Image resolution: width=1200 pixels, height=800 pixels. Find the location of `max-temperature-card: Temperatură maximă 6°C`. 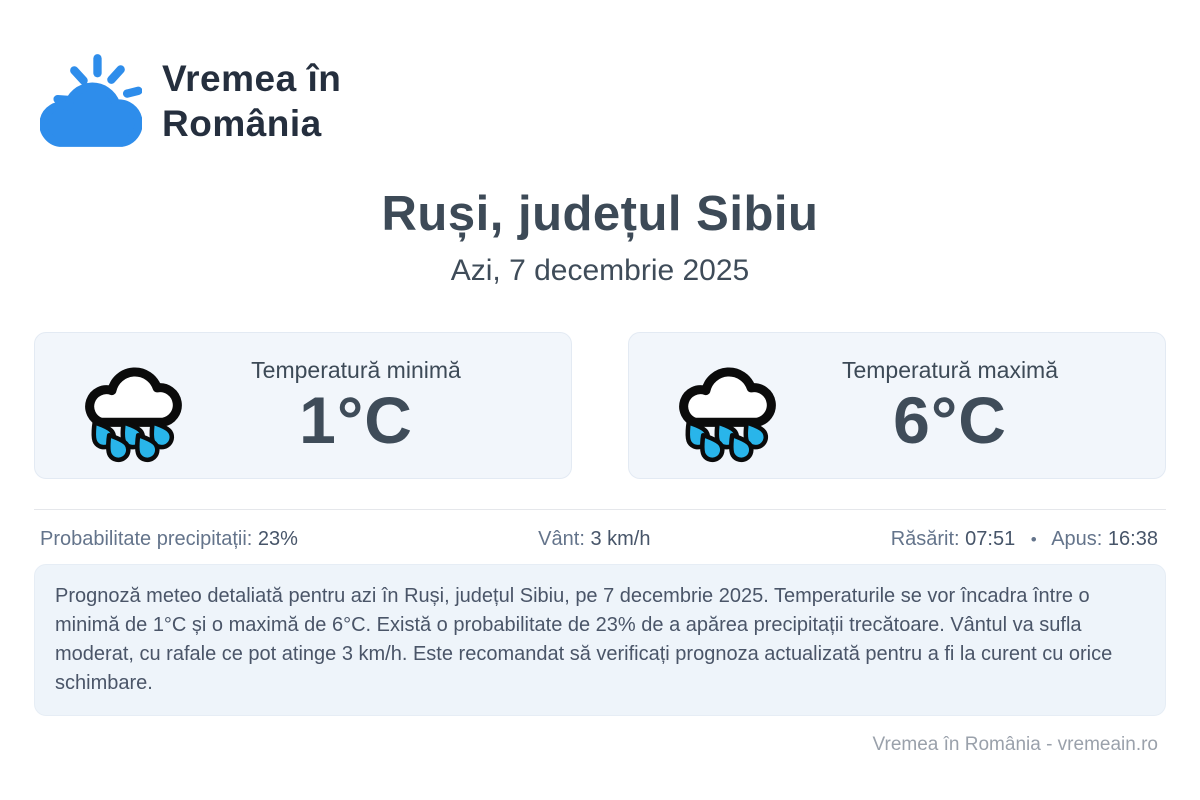

max-temperature-card: Temperatură maximă 6°C is located at coordinates (897, 406).